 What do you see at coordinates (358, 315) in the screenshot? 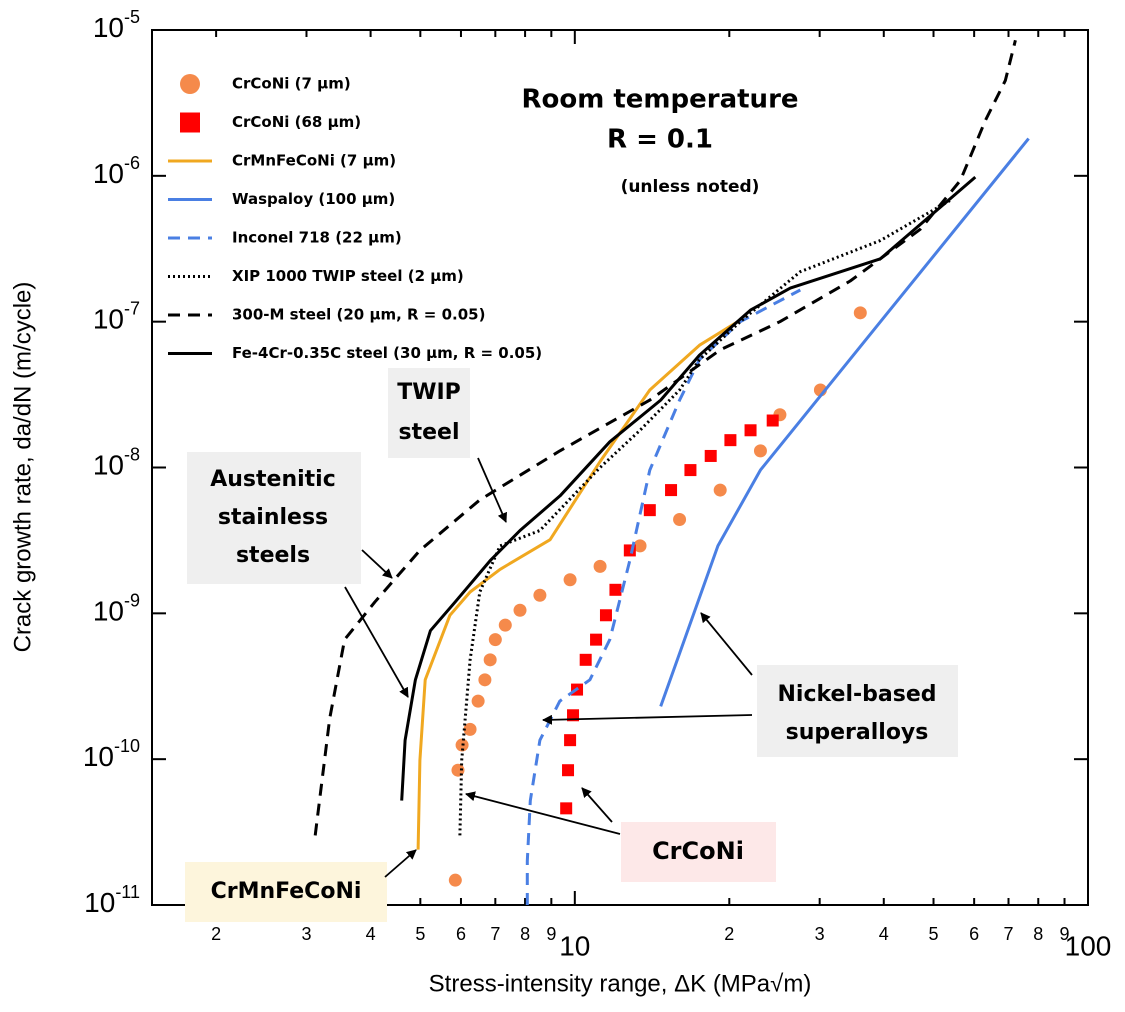
I see `legend-label: 300-M steel (20 µm, R = 0.05)` at bounding box center [358, 315].